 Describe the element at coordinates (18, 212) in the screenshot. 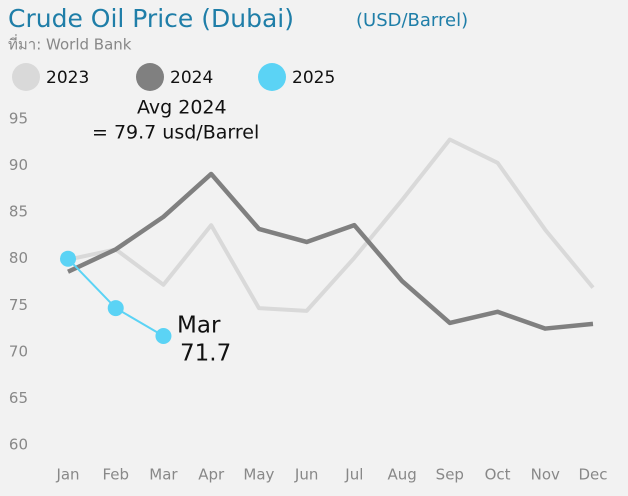

I see `y-tick-label: 85` at that location.